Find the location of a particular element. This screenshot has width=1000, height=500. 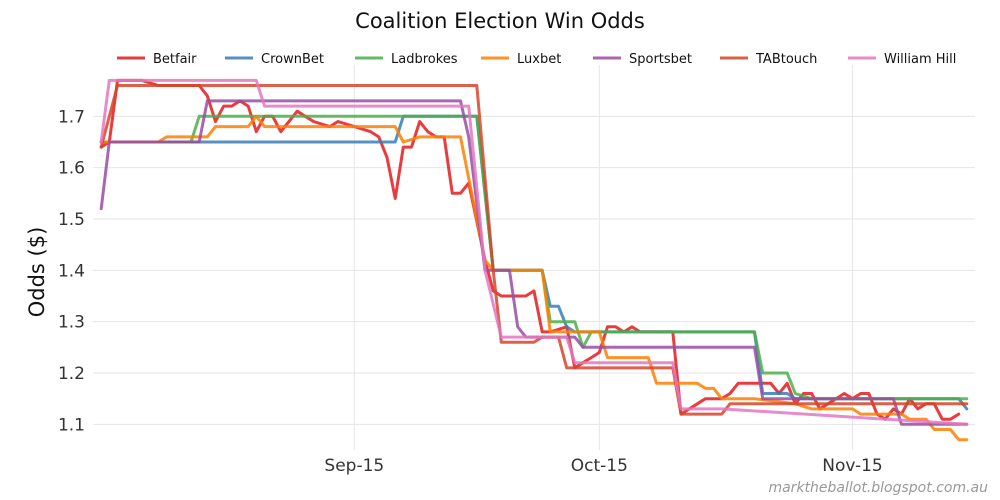

legend-item-betfair: Betfair is located at coordinates (157, 59).